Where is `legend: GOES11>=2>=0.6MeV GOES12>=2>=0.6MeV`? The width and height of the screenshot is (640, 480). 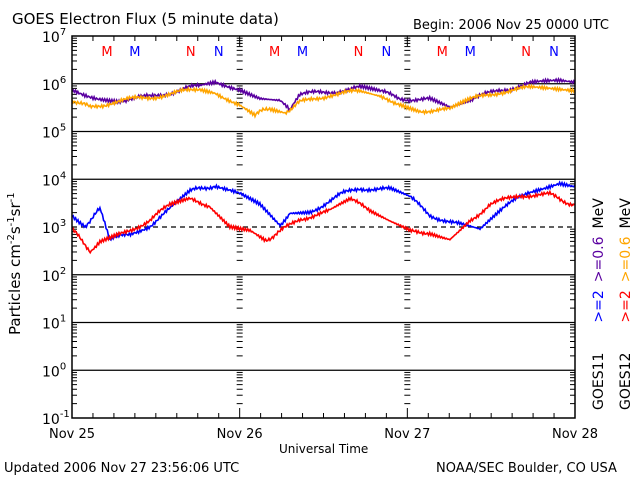 legend: GOES11>=2>=0.6MeV GOES12>=2>=0.6MeV is located at coordinates (612, 304).